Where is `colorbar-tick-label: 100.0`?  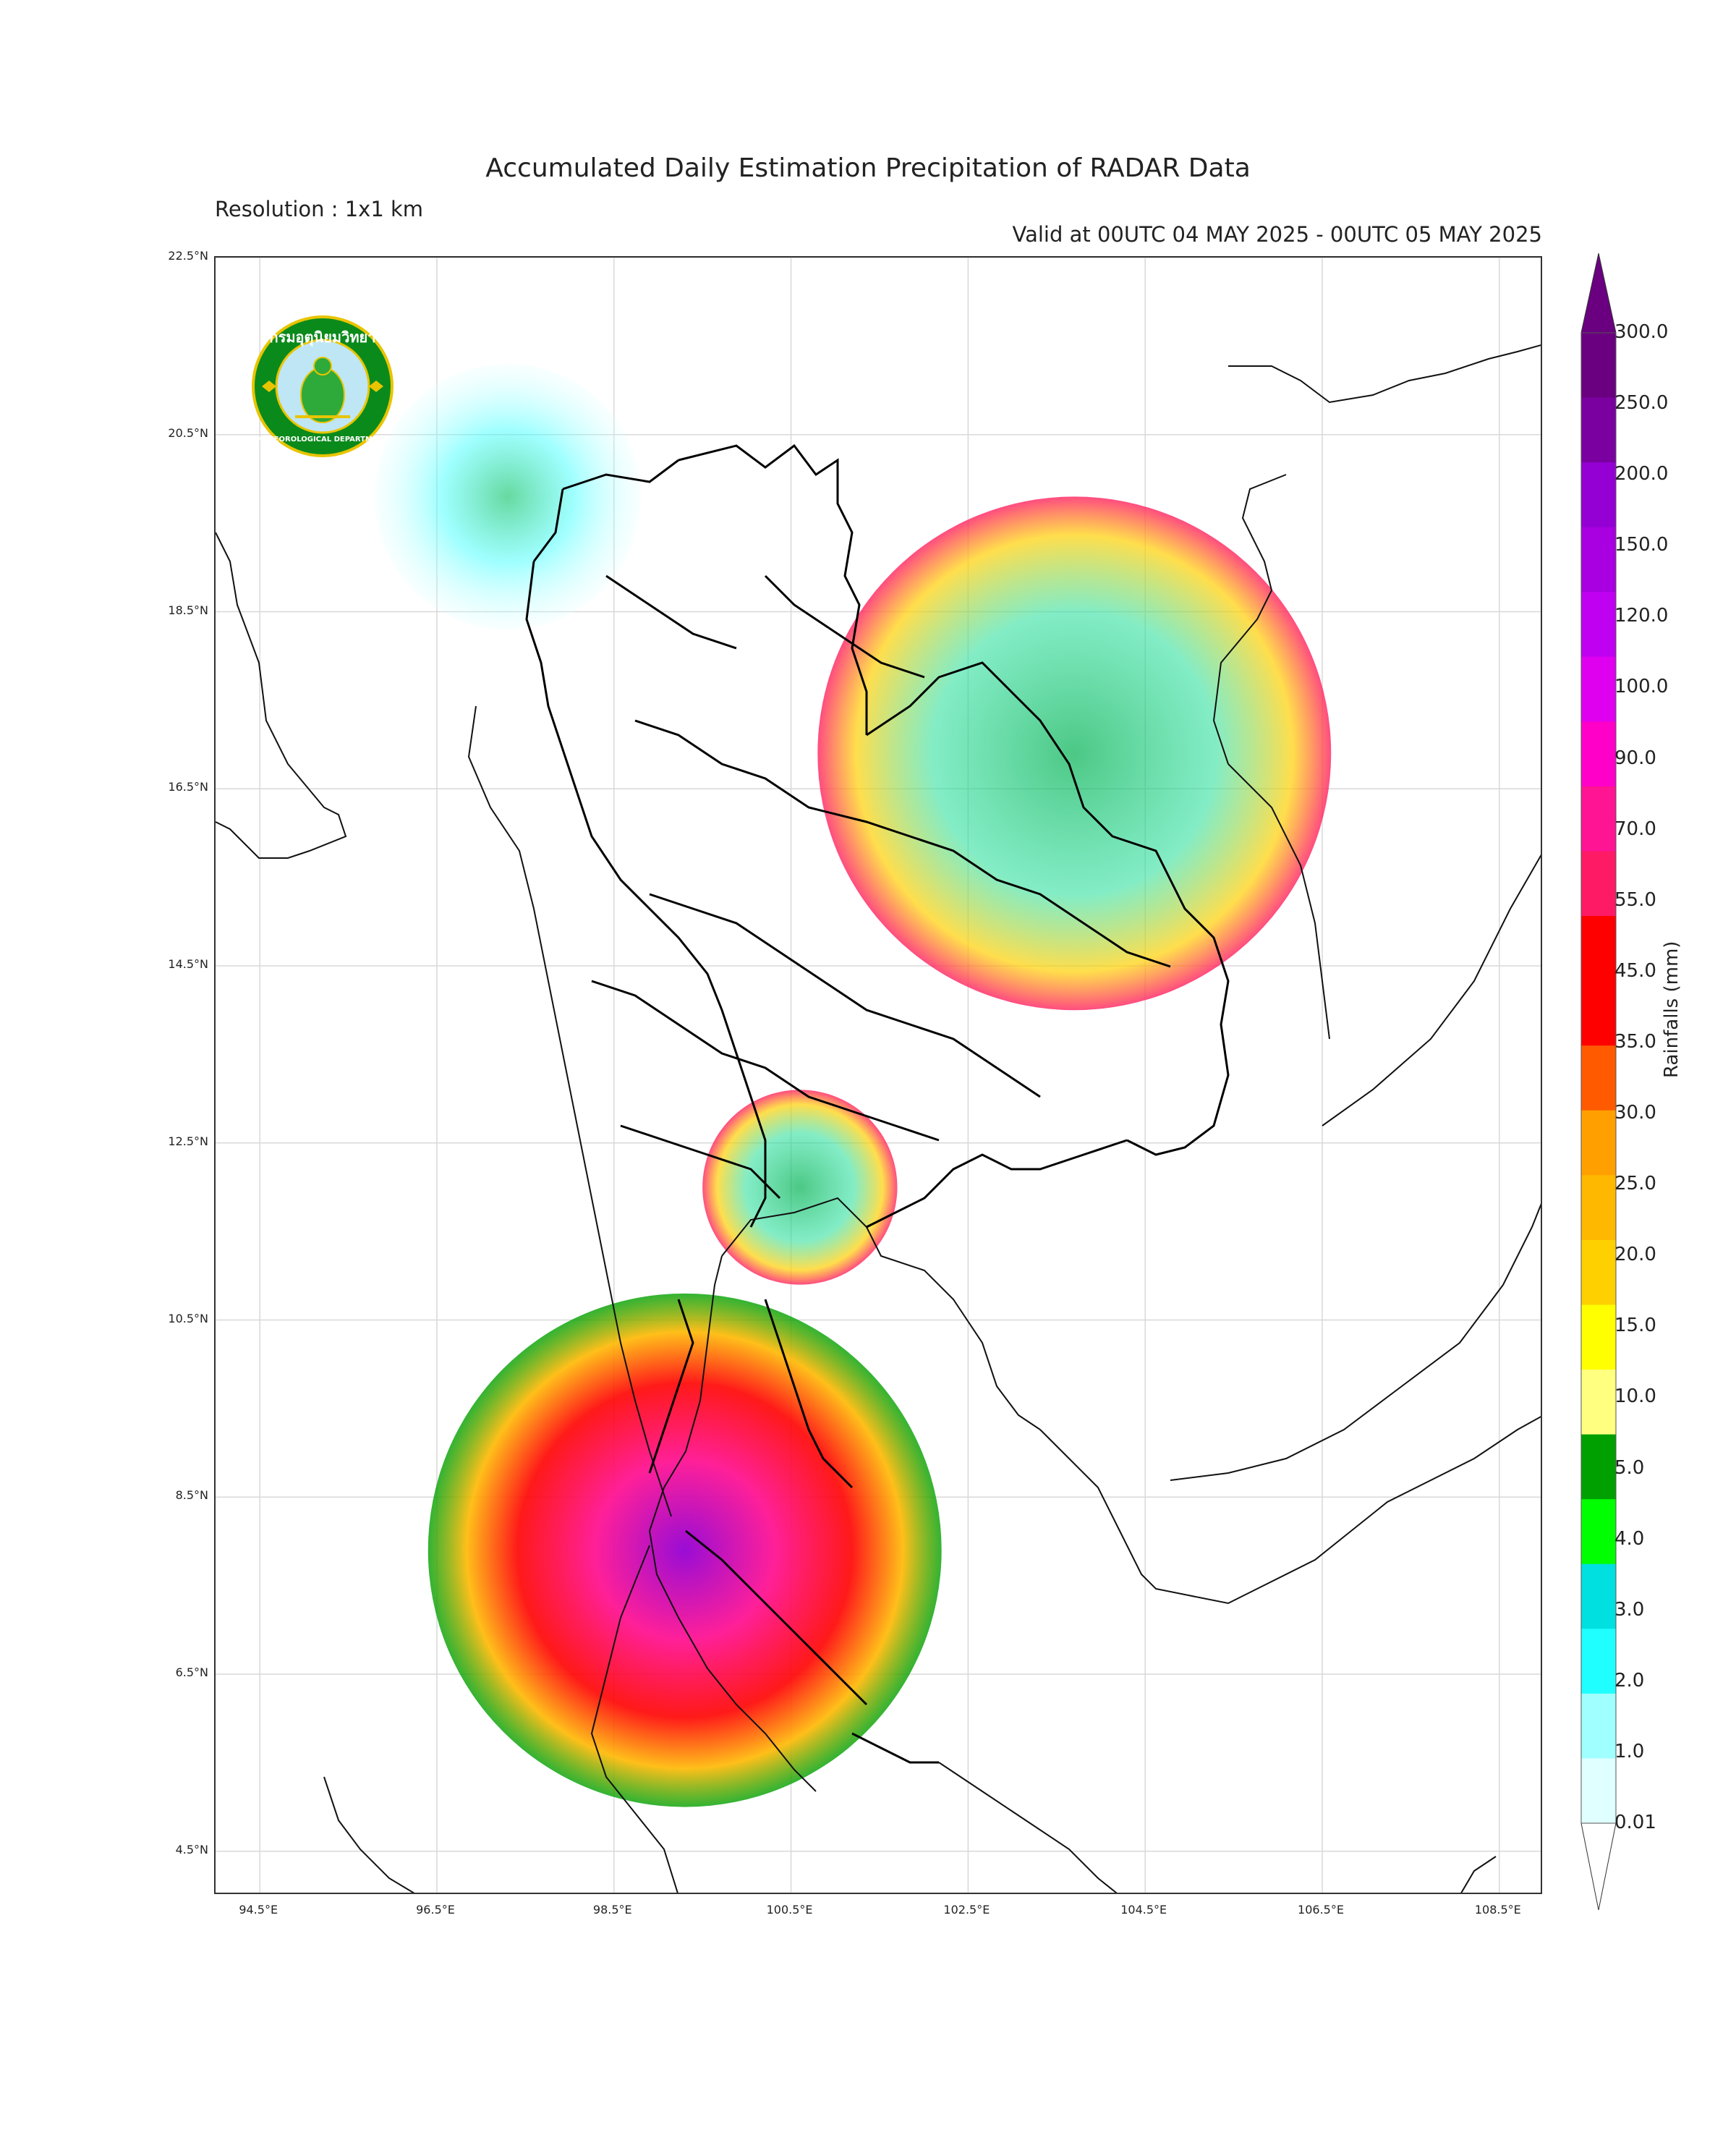 colorbar-tick-label: 100.0 is located at coordinates (1642, 687).